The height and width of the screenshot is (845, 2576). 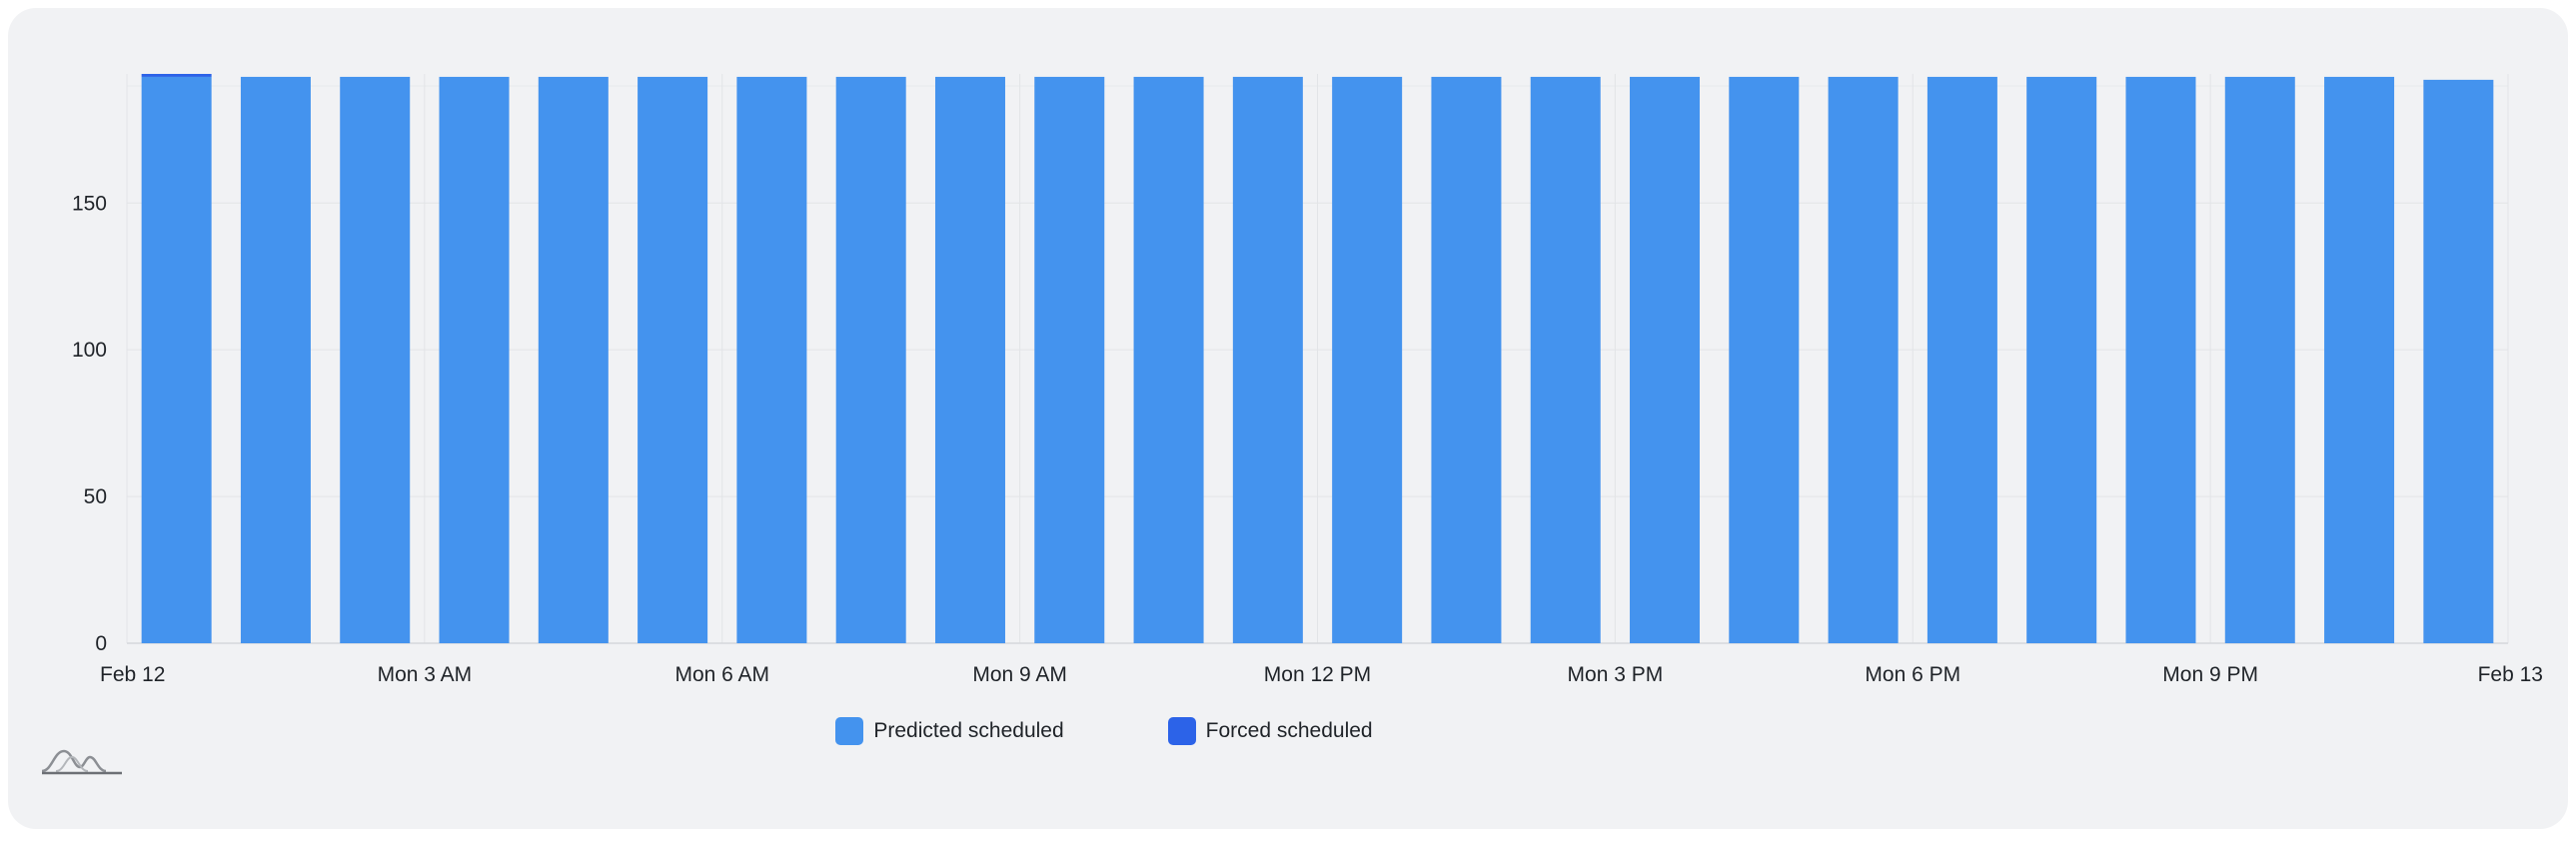 What do you see at coordinates (132, 675) in the screenshot?
I see `x-tick-label: Feb 12` at bounding box center [132, 675].